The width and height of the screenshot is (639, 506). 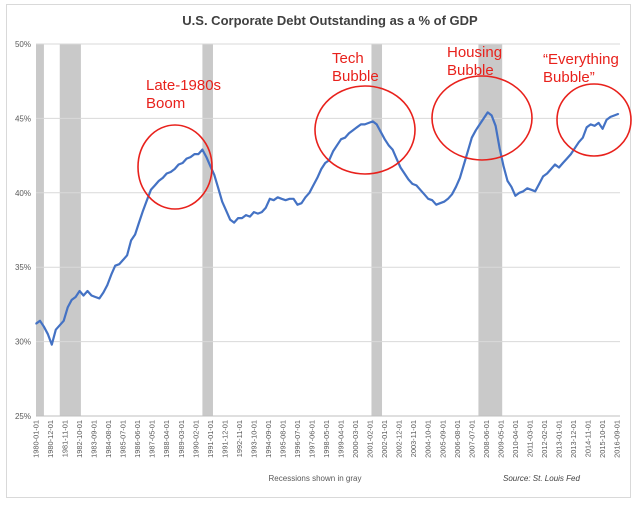 I want to click on annotation-label: Housing, so click(x=474, y=52).